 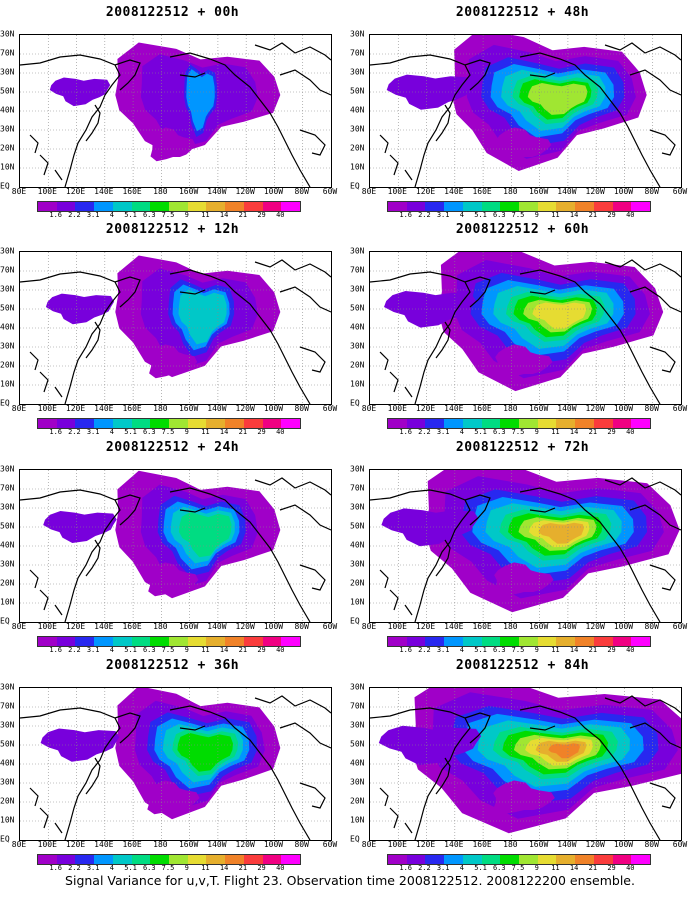 What do you see at coordinates (9, 110) in the screenshot?
I see `latitude-axis: 30N 70N 30N 50N 40N 30N 20N 10N EQ` at bounding box center [9, 110].